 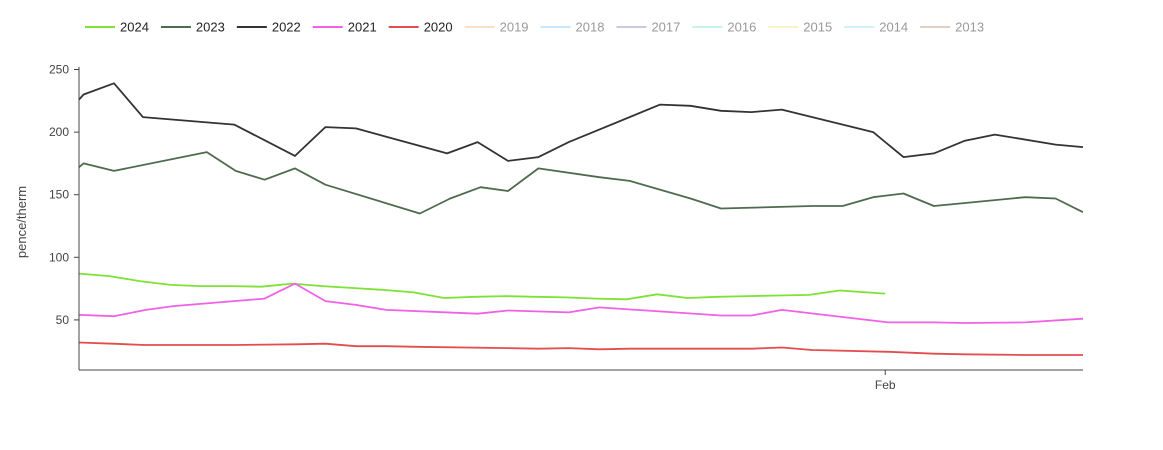 What do you see at coordinates (420, 27) in the screenshot?
I see `legend-item-2020: 2020` at bounding box center [420, 27].